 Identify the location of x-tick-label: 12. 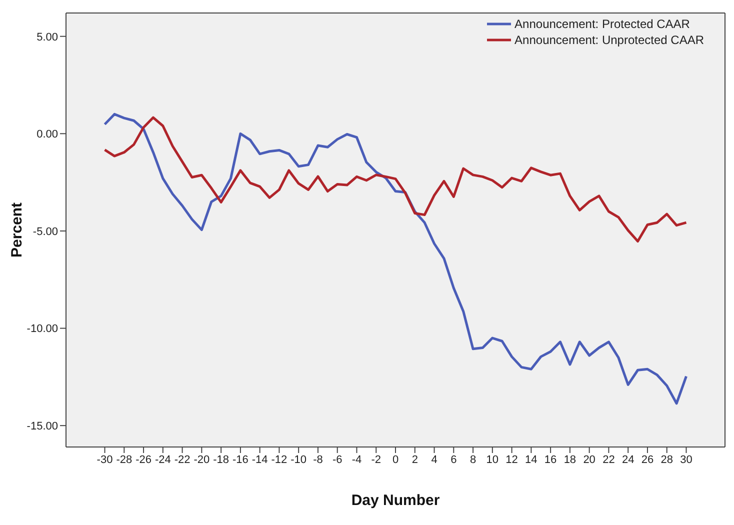
(512, 460).